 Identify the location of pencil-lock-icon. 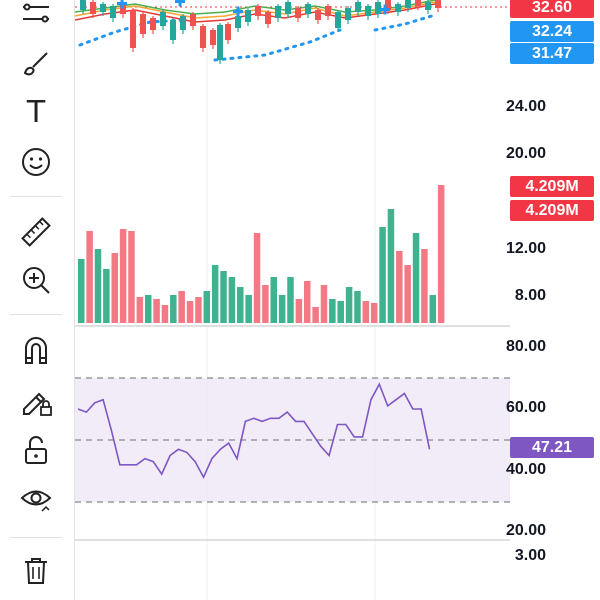
(37, 404).